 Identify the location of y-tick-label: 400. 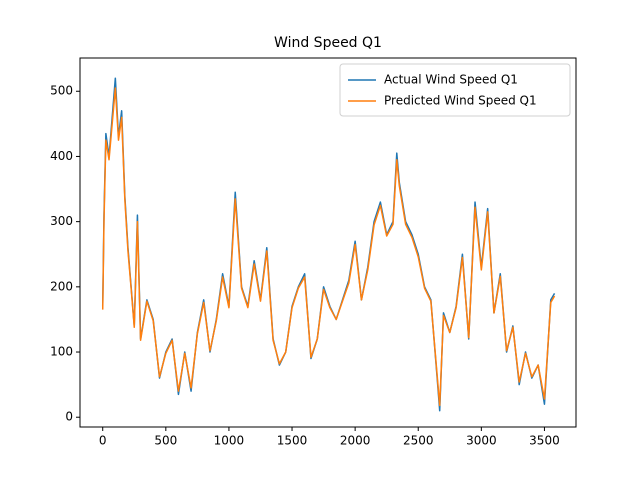
(61, 156).